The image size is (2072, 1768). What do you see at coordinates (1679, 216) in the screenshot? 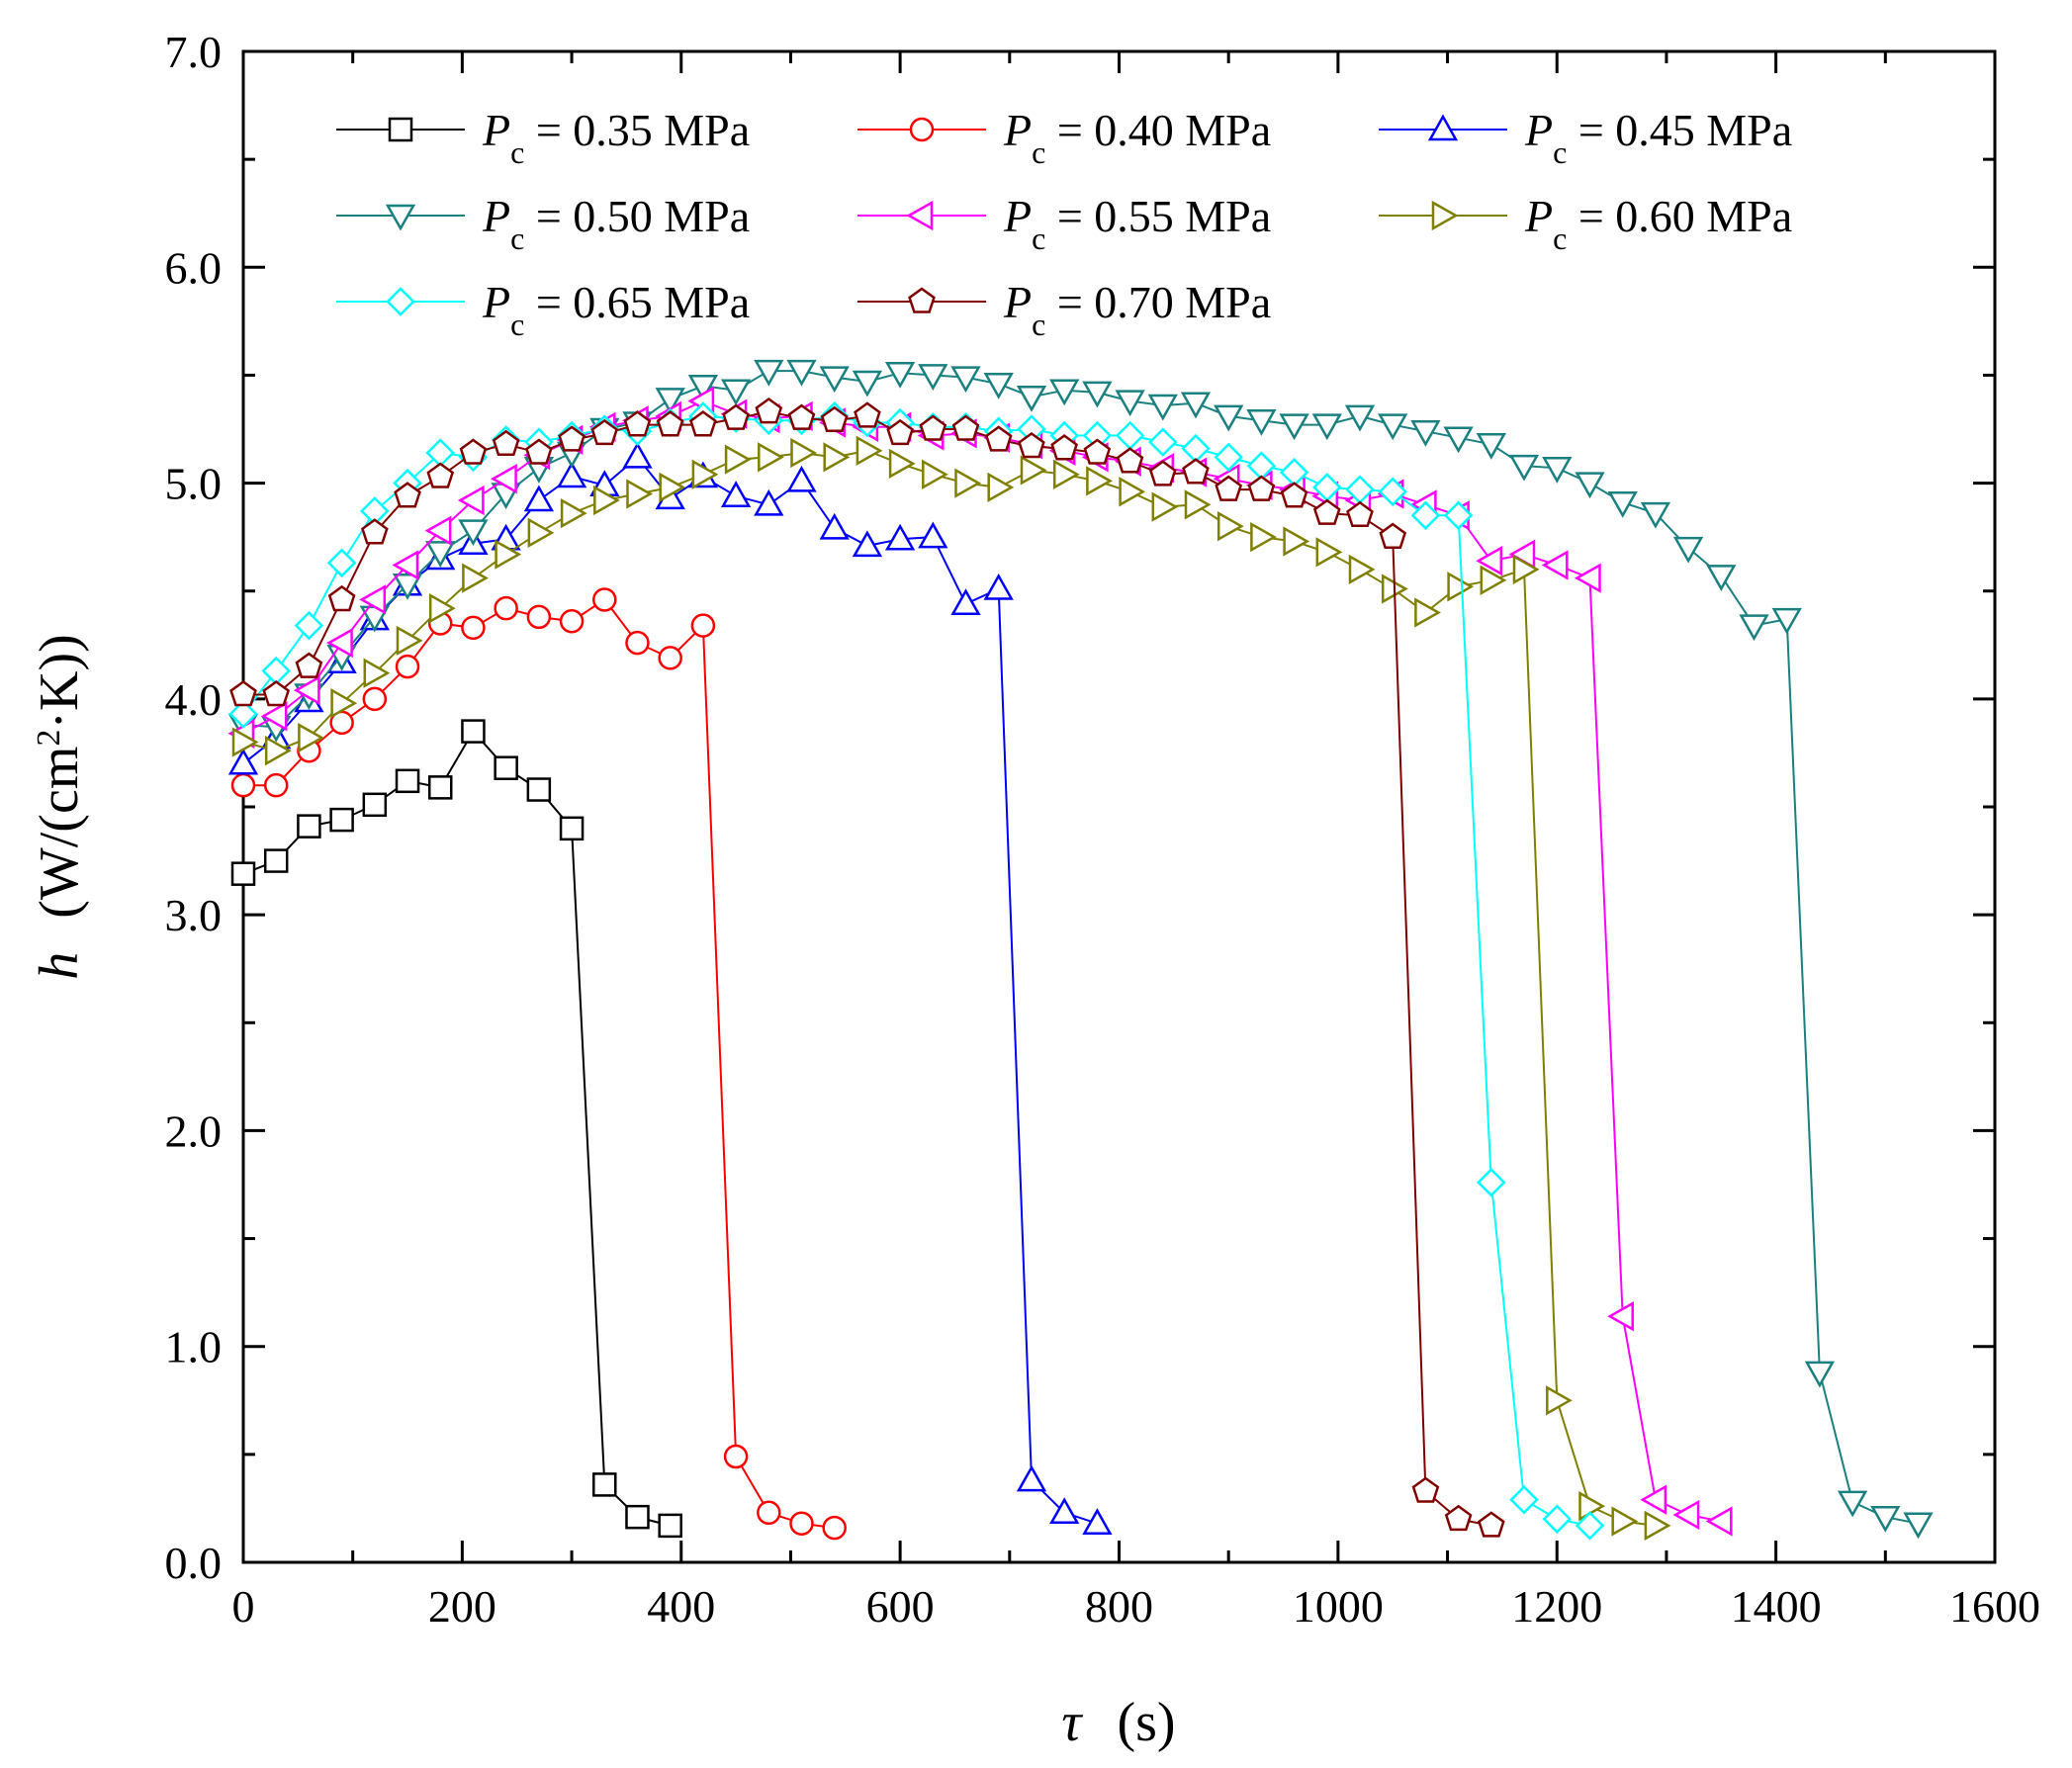
I see `legend-value: = 0.60 MPa` at bounding box center [1679, 216].